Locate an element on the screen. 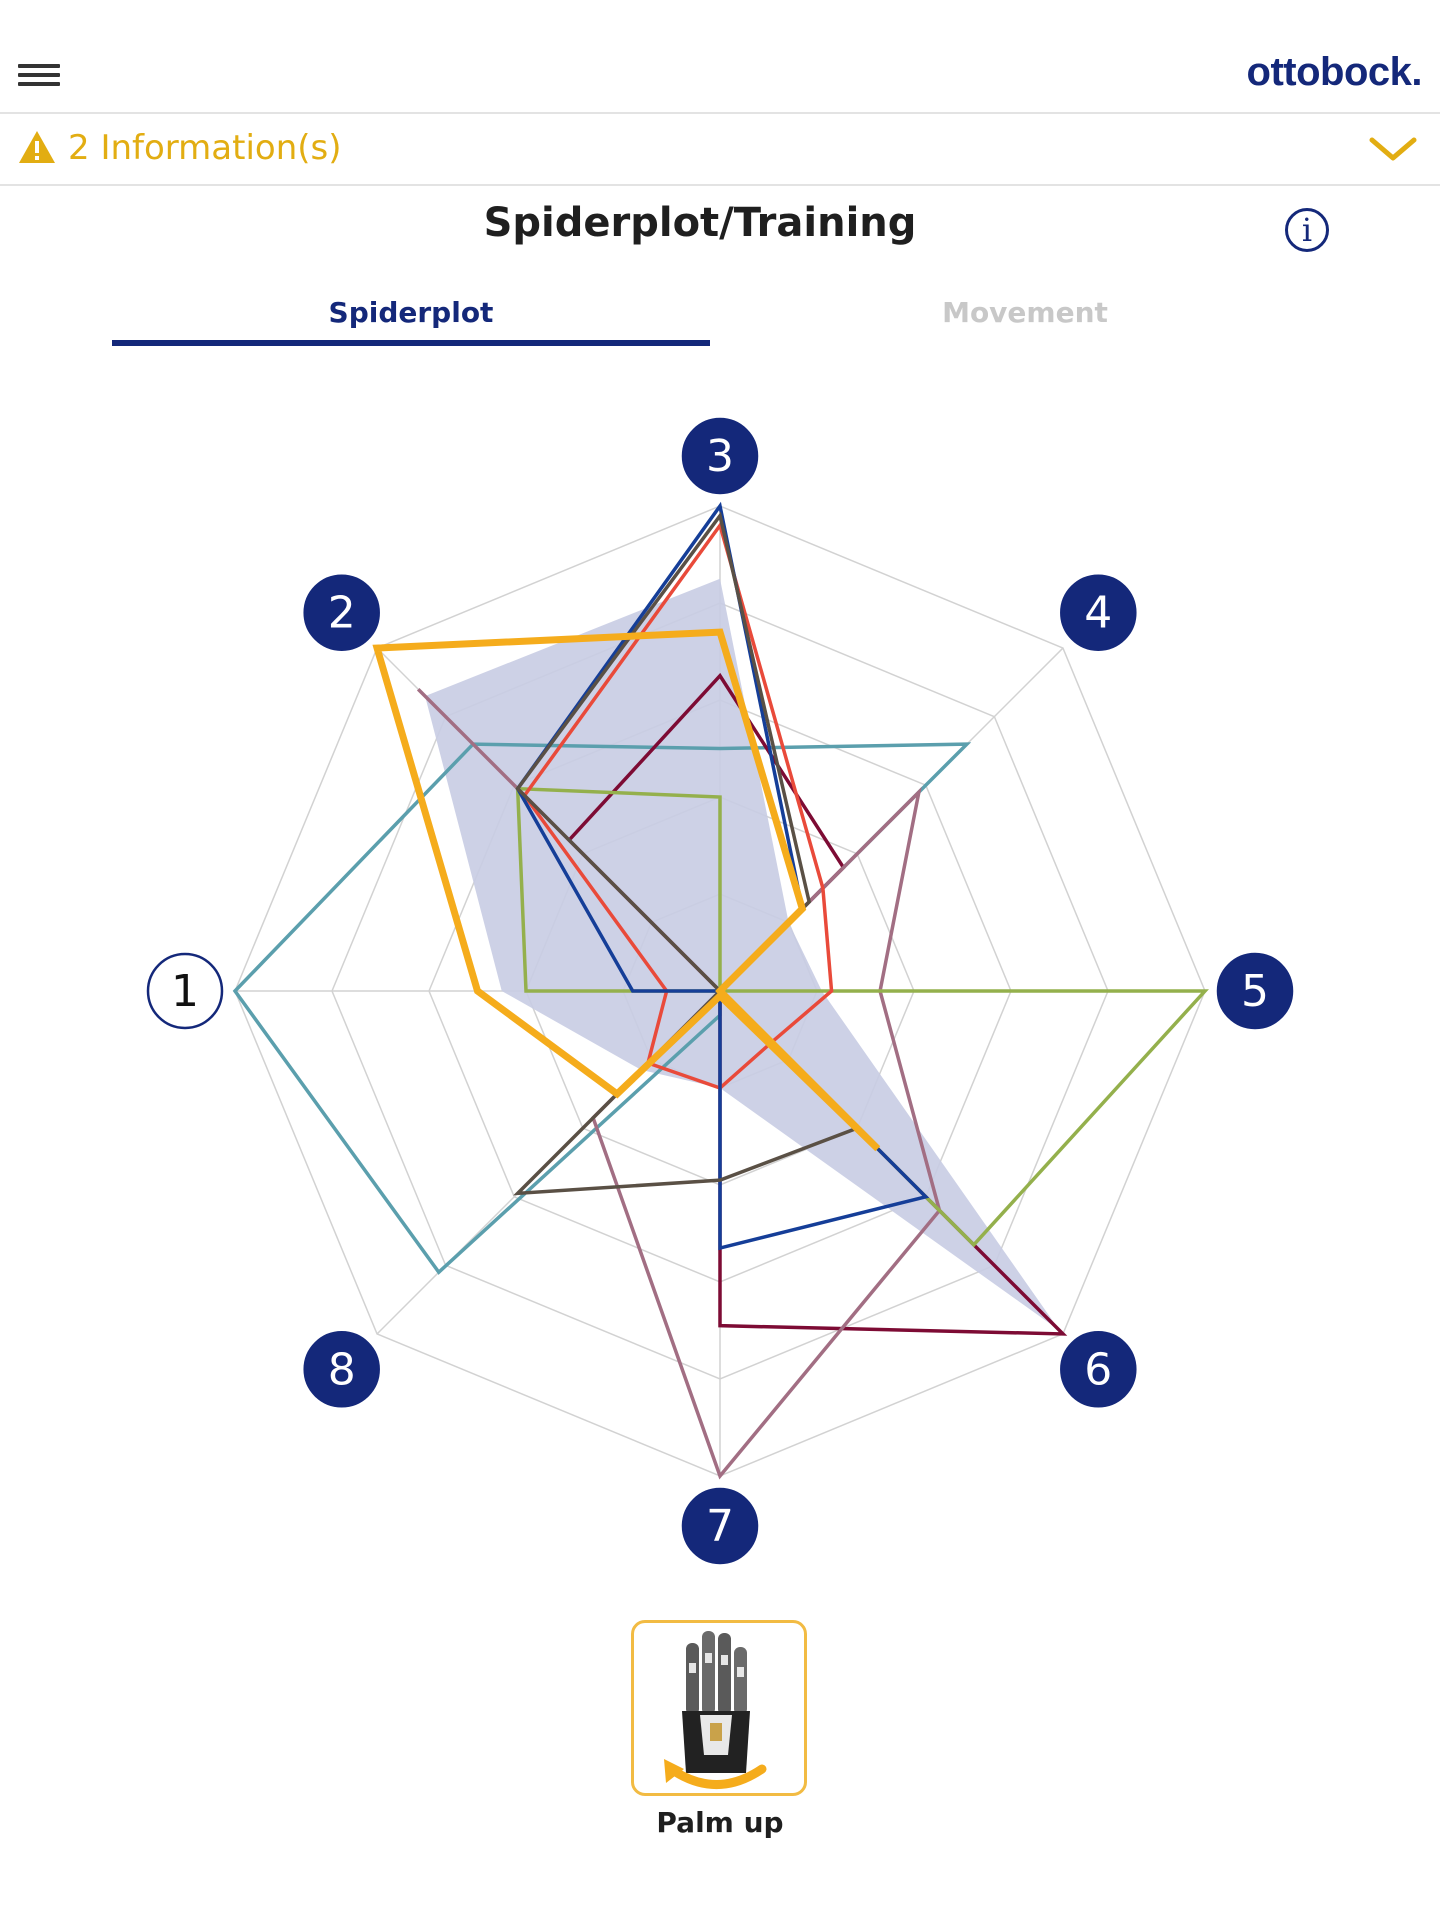 This screenshot has width=1440, height=1920. hand-prosthesis-rotate-icon is located at coordinates (715, 1710).